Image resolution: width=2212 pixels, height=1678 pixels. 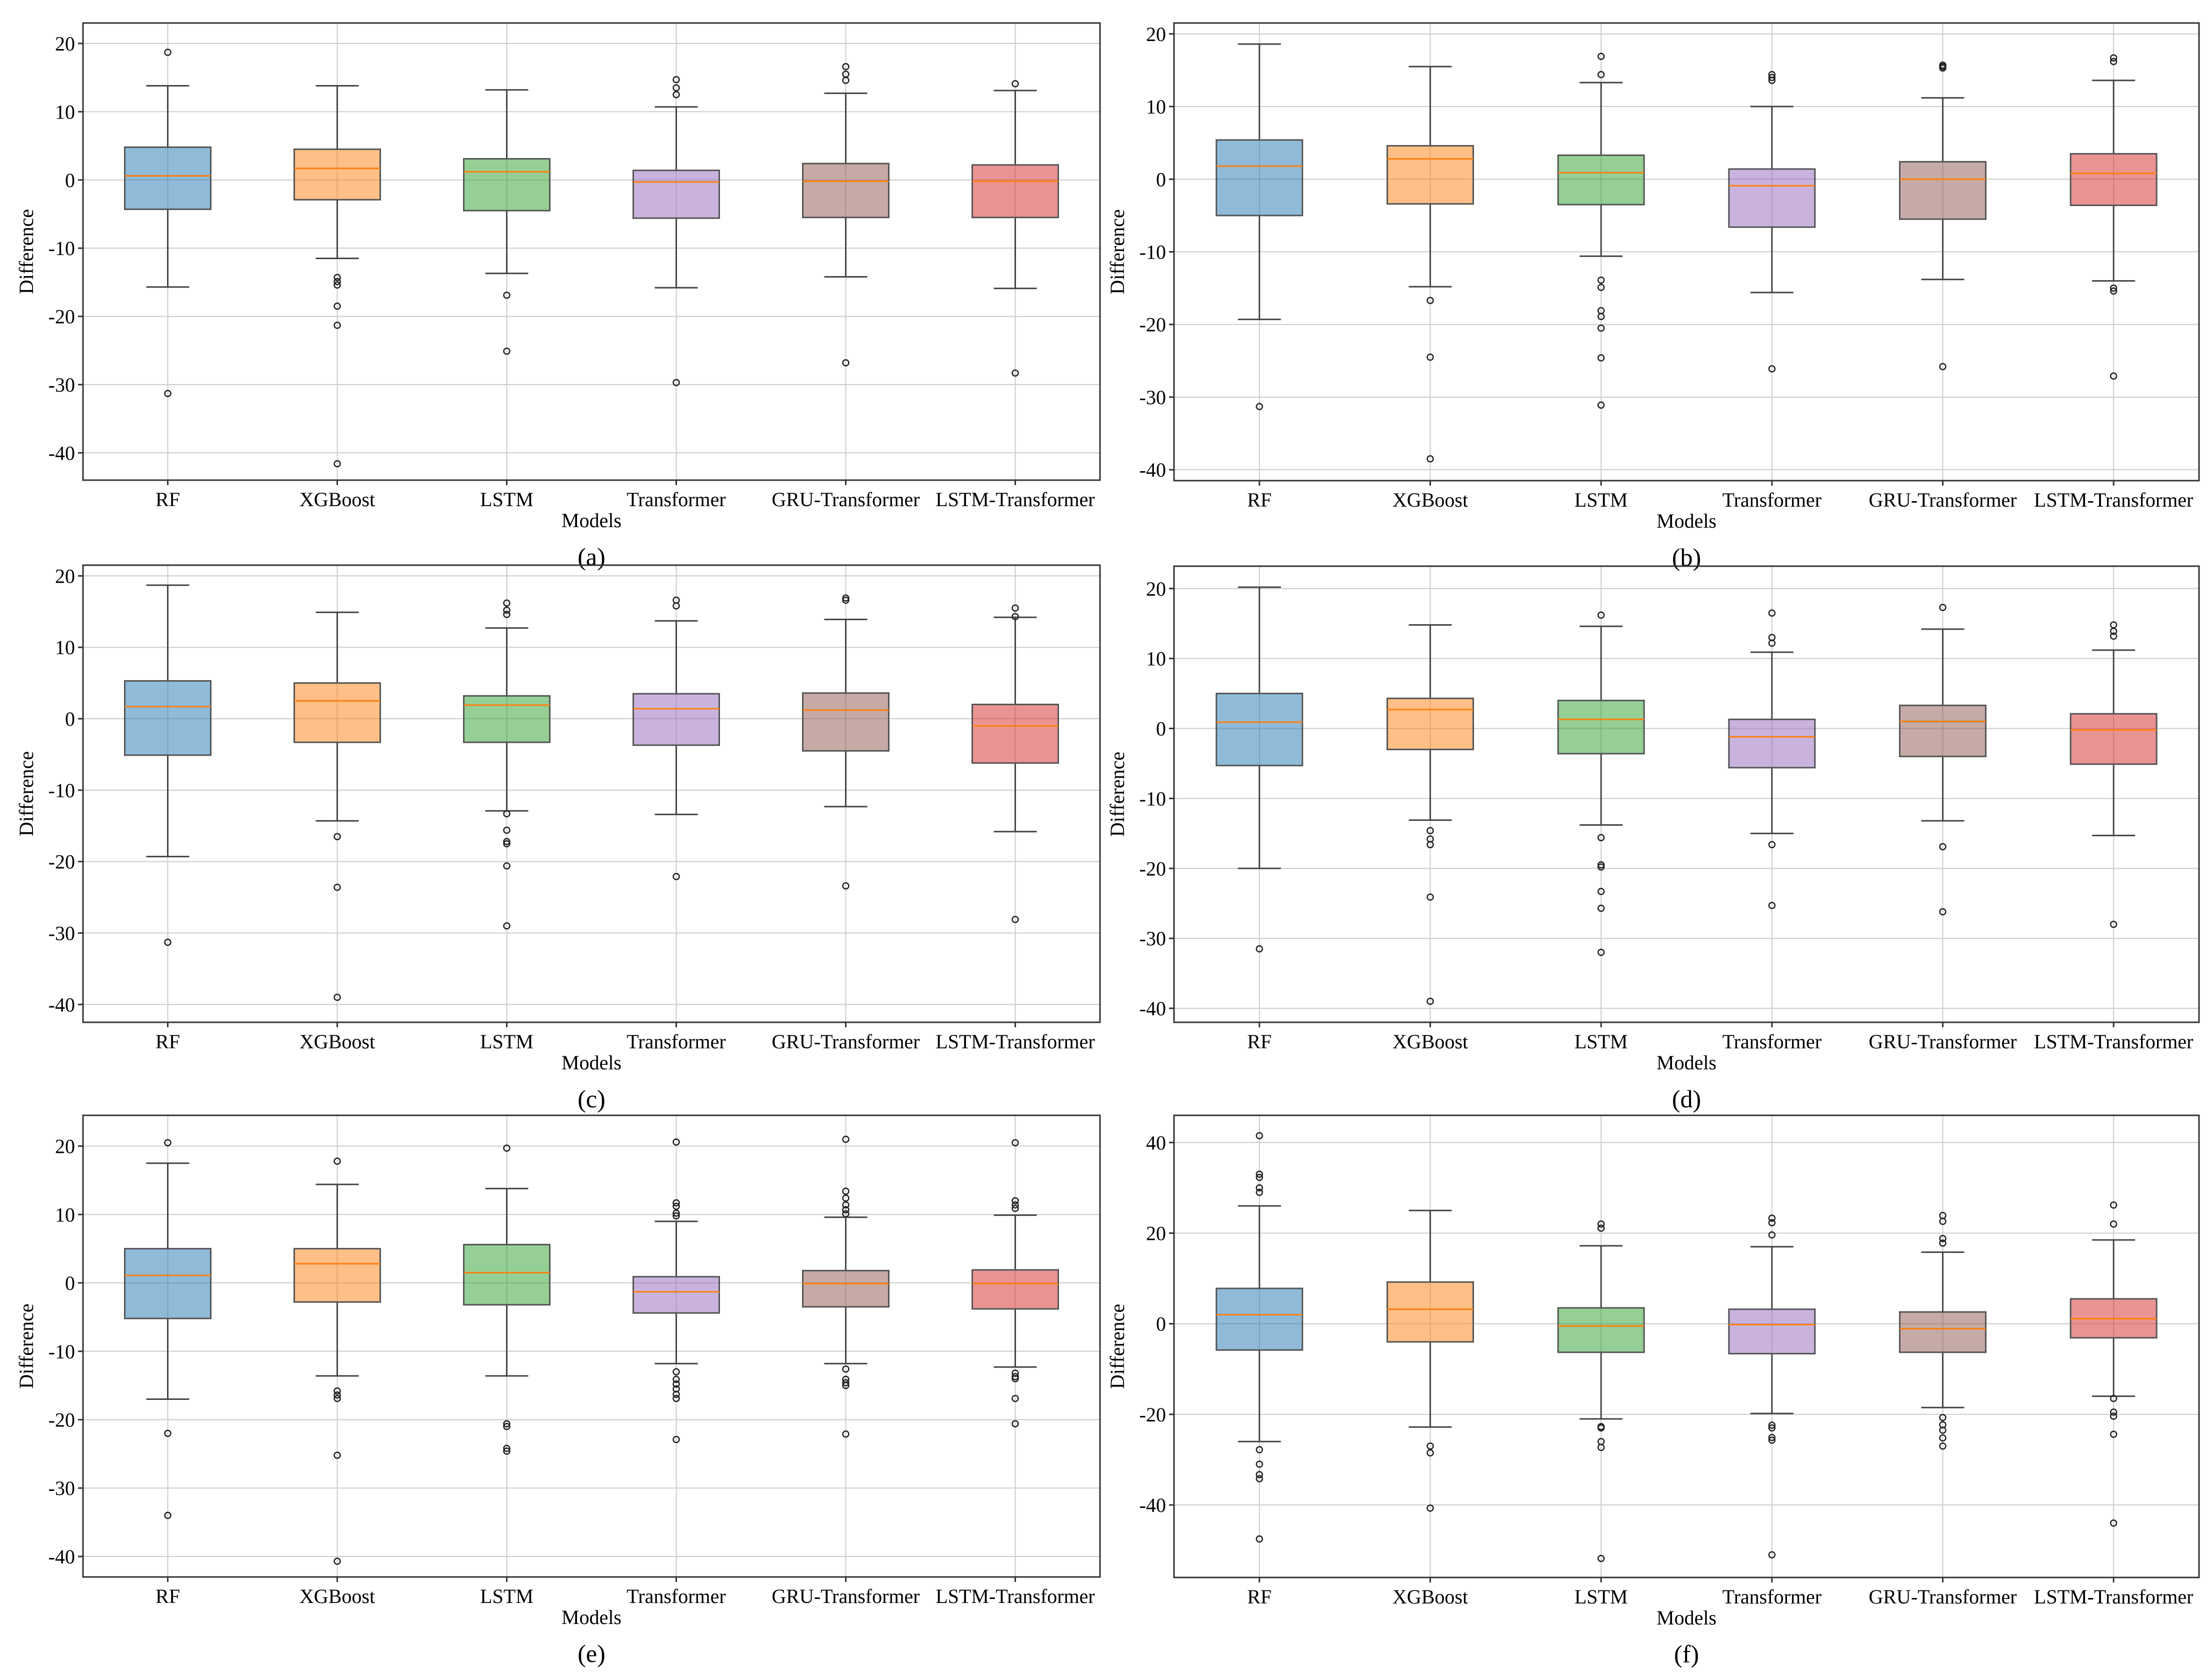 I want to click on plot-frame, so click(x=1686, y=794).